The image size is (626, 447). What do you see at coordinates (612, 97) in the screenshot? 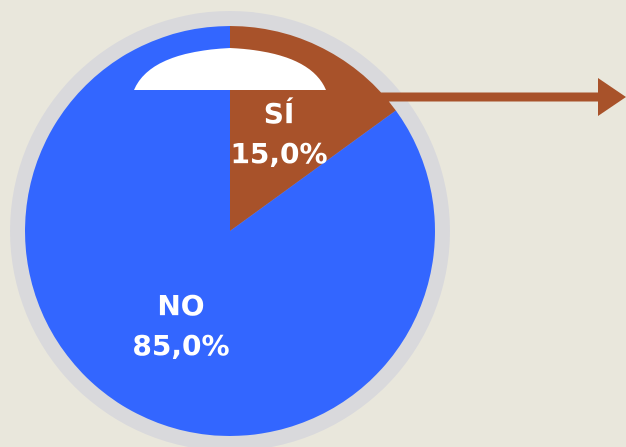
I see `arrow-head` at bounding box center [612, 97].